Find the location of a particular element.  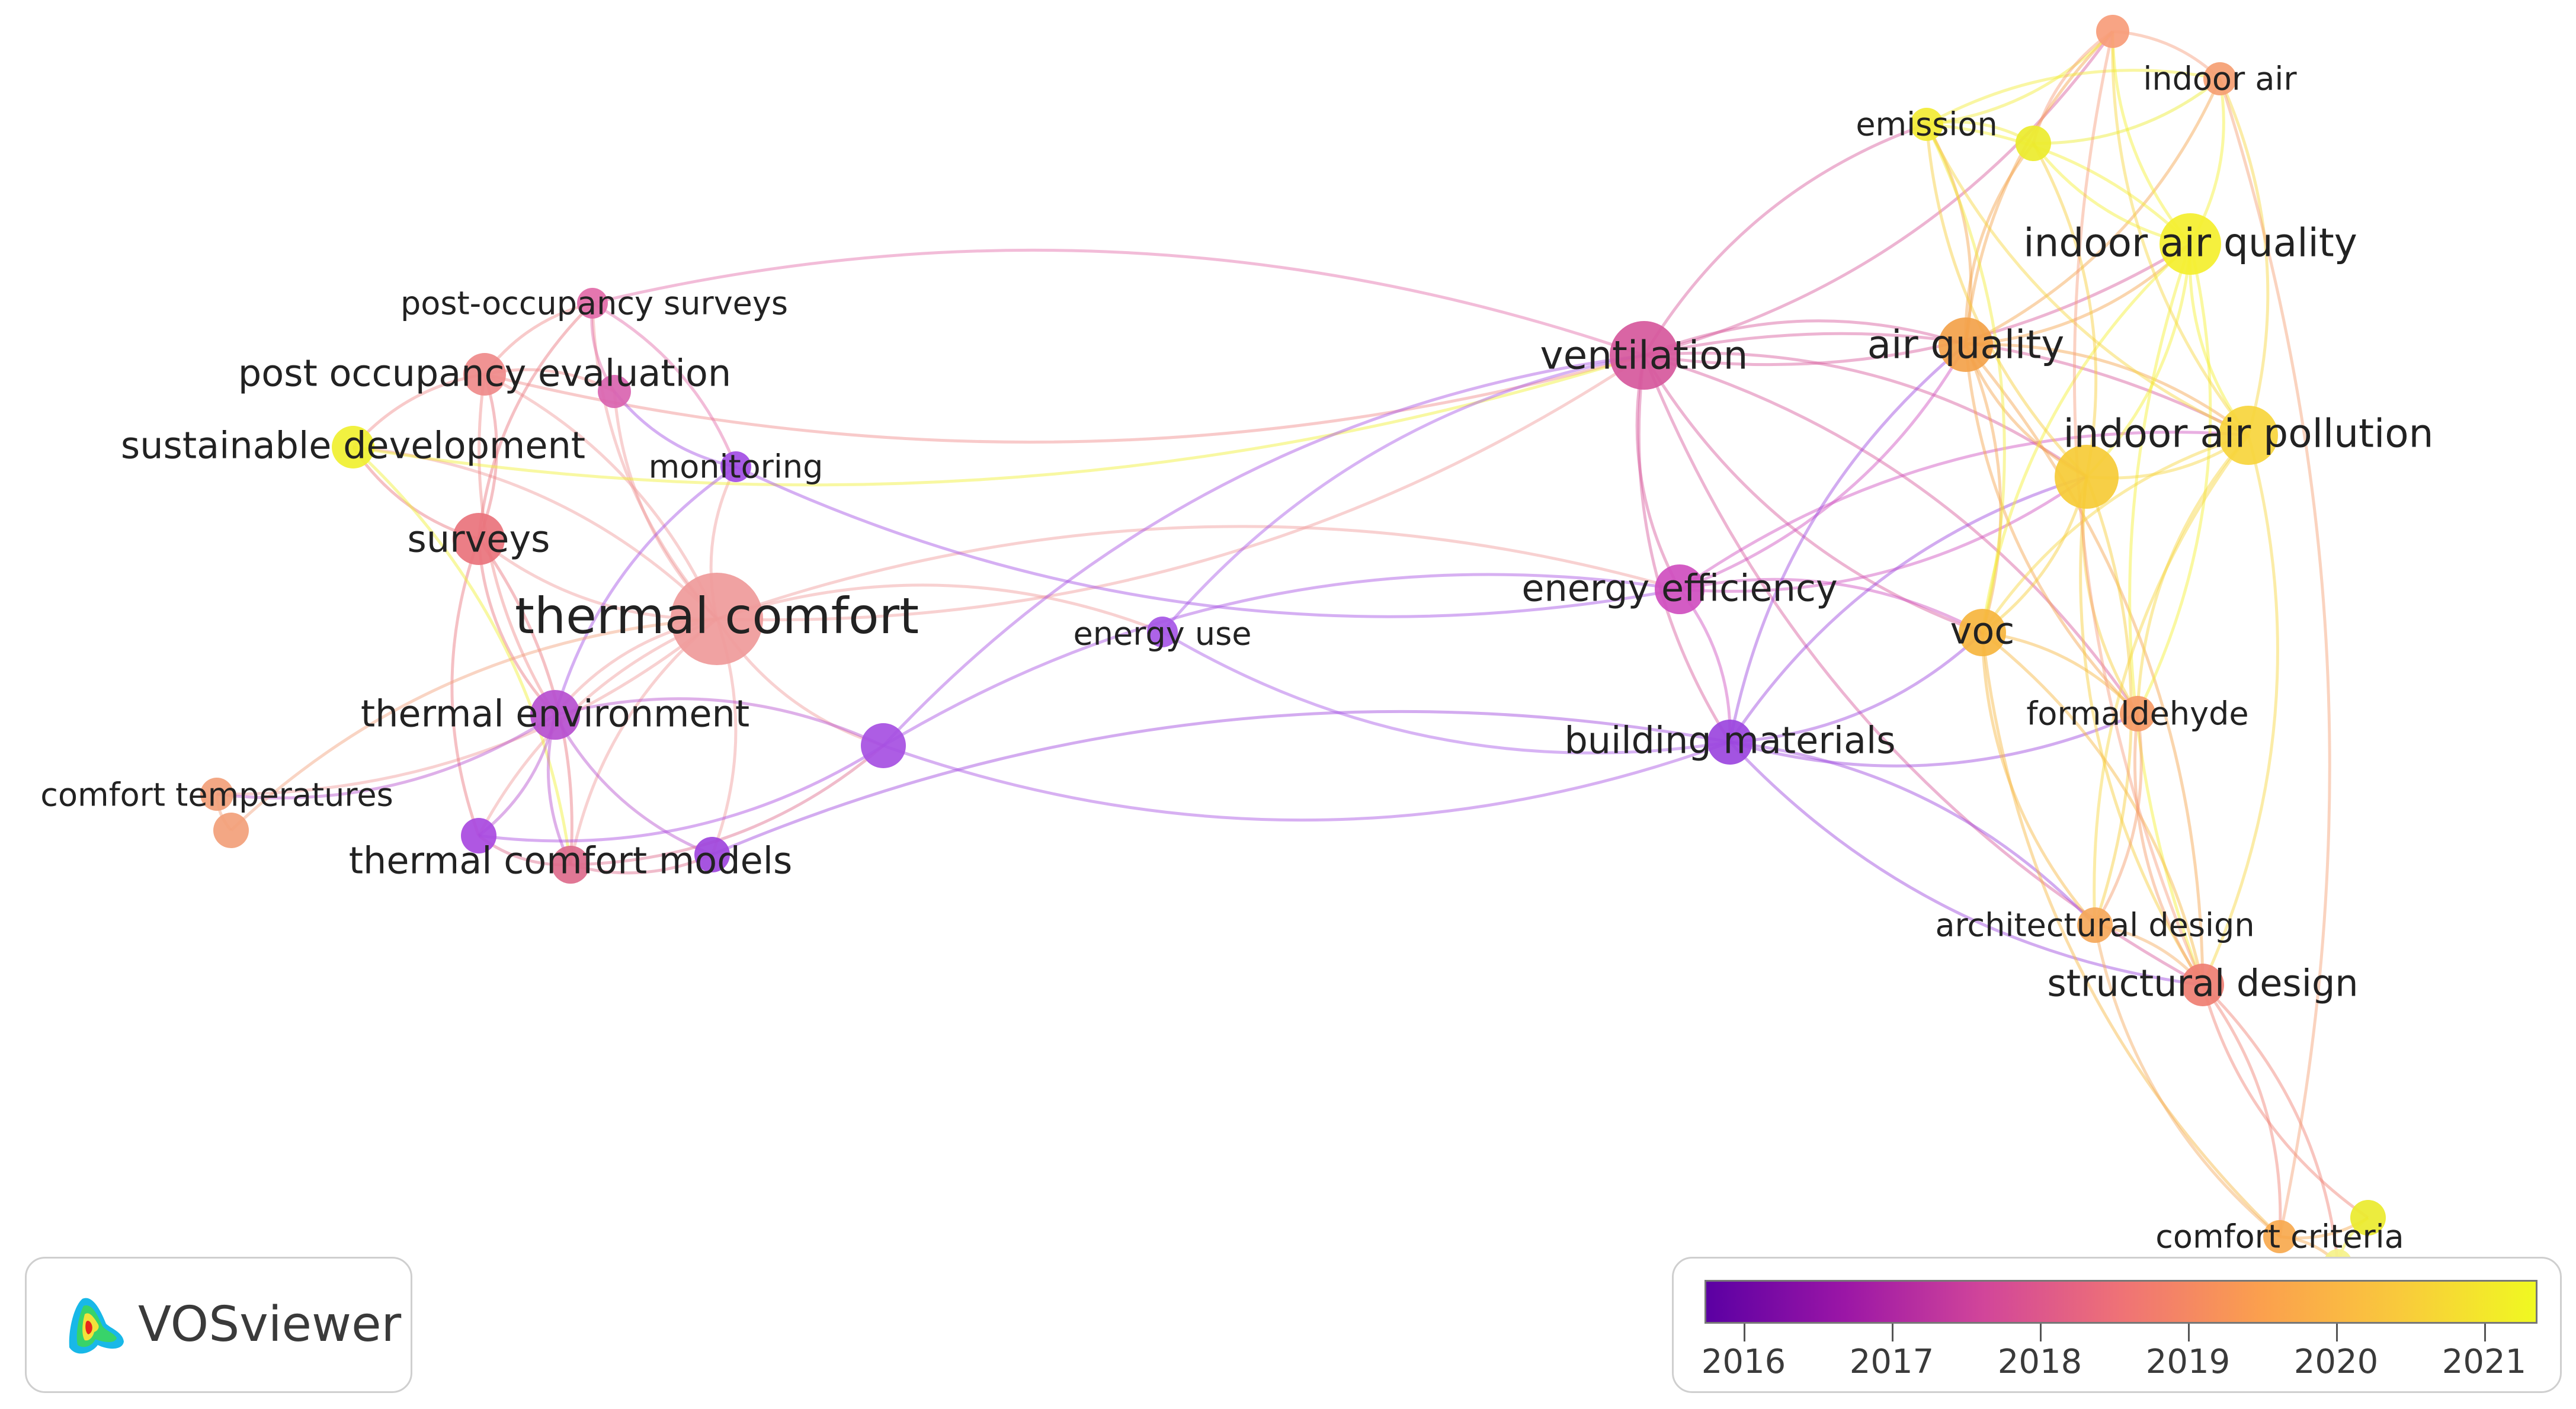

node-air-quality is located at coordinates (1966, 344).